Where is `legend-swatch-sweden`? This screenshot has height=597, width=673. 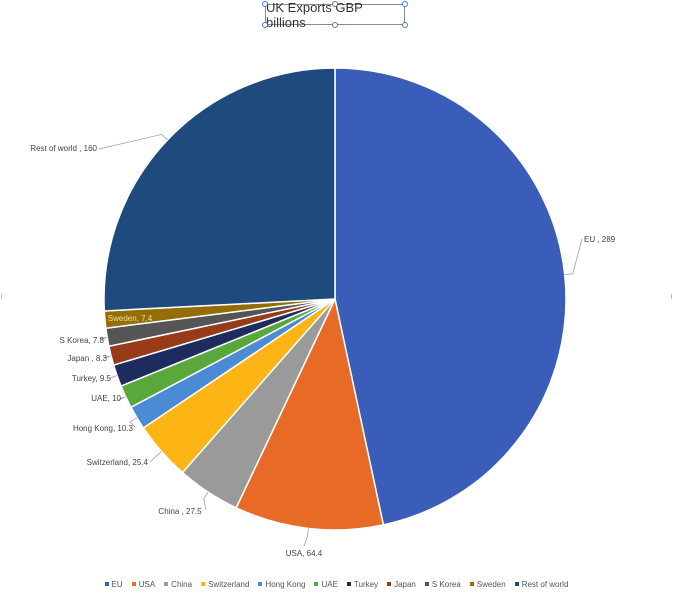 legend-swatch-sweden is located at coordinates (471, 584).